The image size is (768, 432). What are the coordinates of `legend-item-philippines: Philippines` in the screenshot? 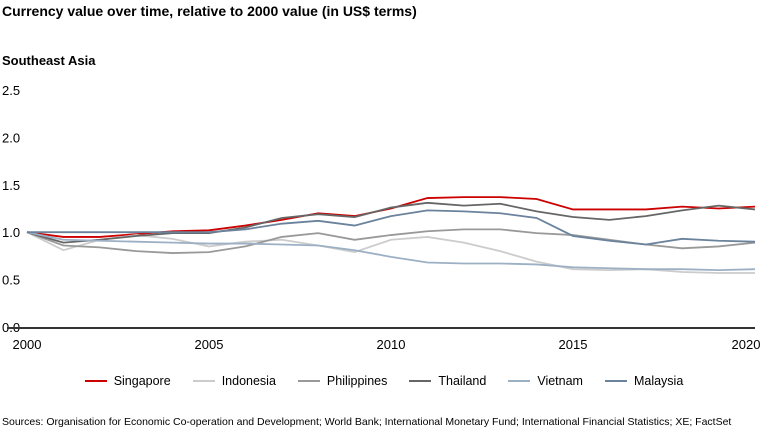 It's located at (342, 381).